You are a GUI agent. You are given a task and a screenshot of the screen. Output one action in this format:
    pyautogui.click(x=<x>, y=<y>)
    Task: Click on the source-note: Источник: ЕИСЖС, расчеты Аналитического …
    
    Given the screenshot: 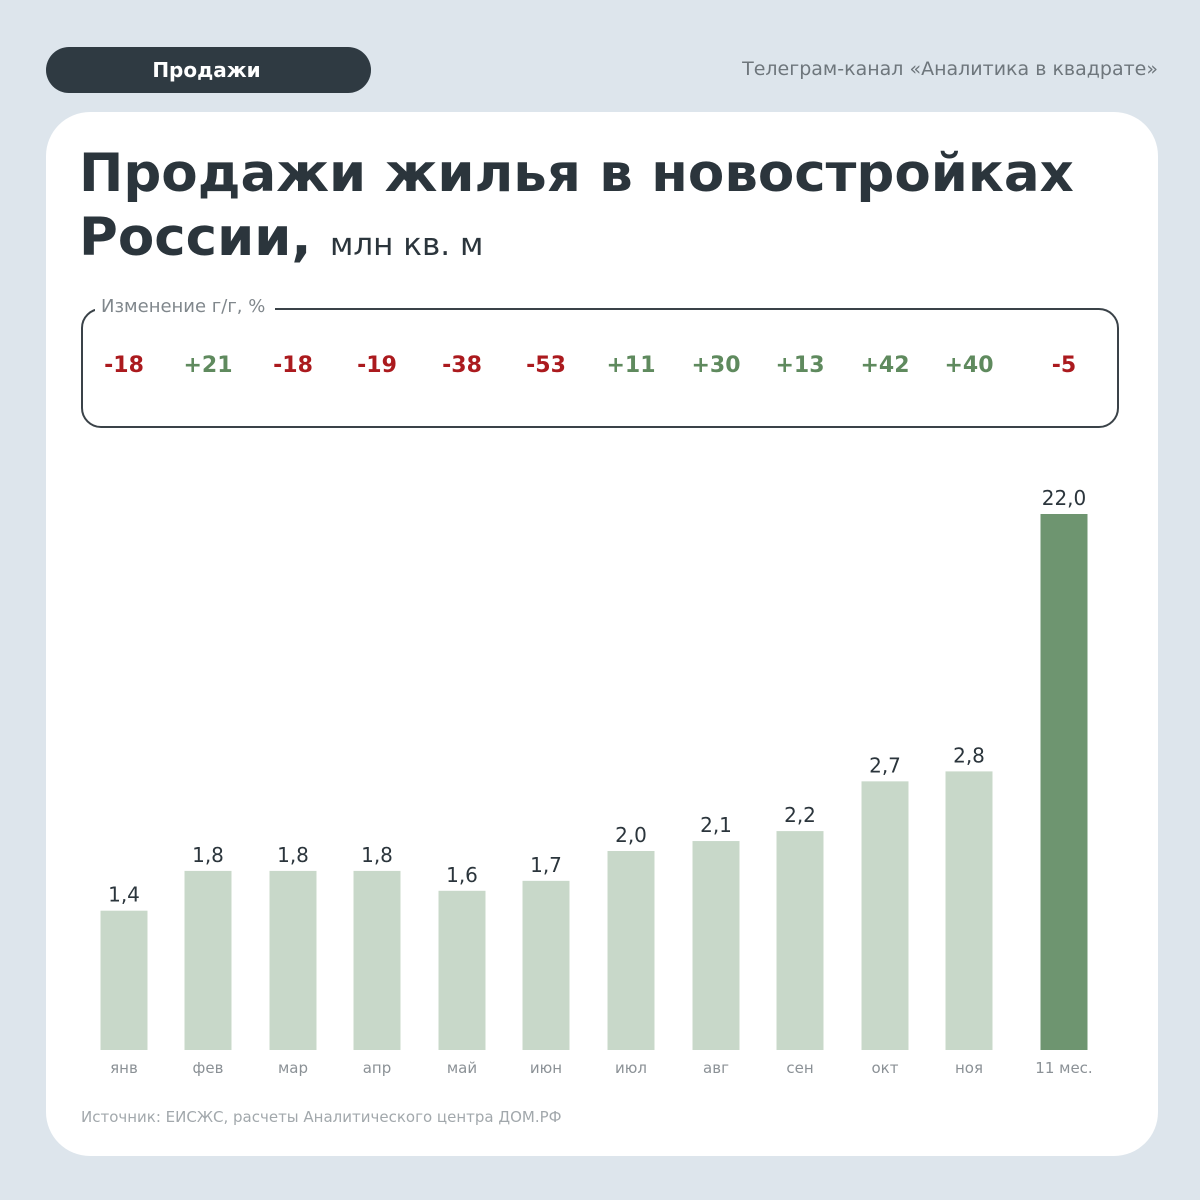 What is the action you would take?
    pyautogui.click(x=321, y=1117)
    